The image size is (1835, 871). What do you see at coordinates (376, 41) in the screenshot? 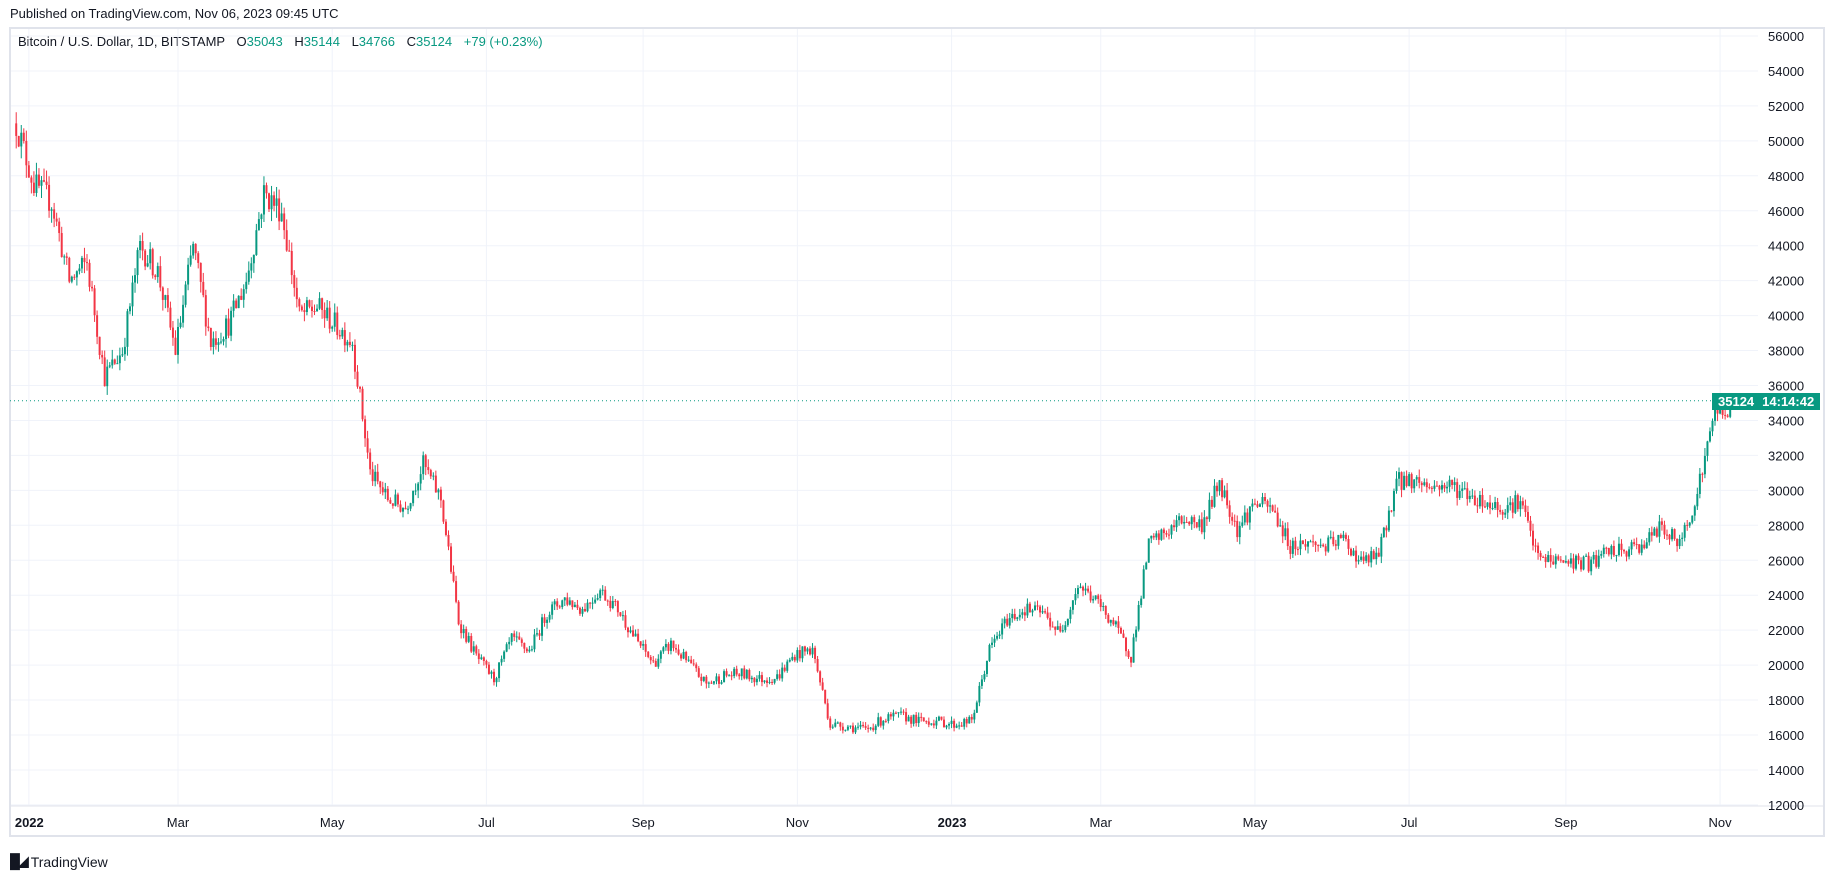
I see `low-value: 34766` at bounding box center [376, 41].